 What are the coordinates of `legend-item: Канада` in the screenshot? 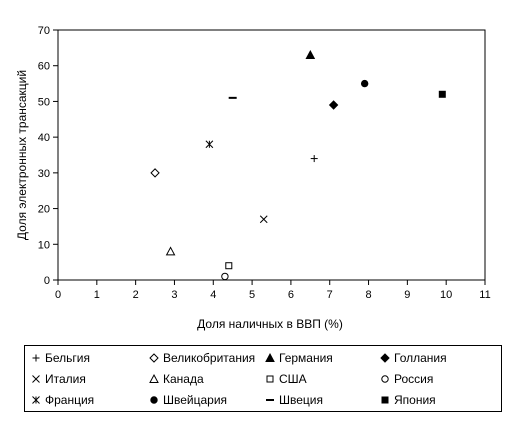 It's located at (176, 379).